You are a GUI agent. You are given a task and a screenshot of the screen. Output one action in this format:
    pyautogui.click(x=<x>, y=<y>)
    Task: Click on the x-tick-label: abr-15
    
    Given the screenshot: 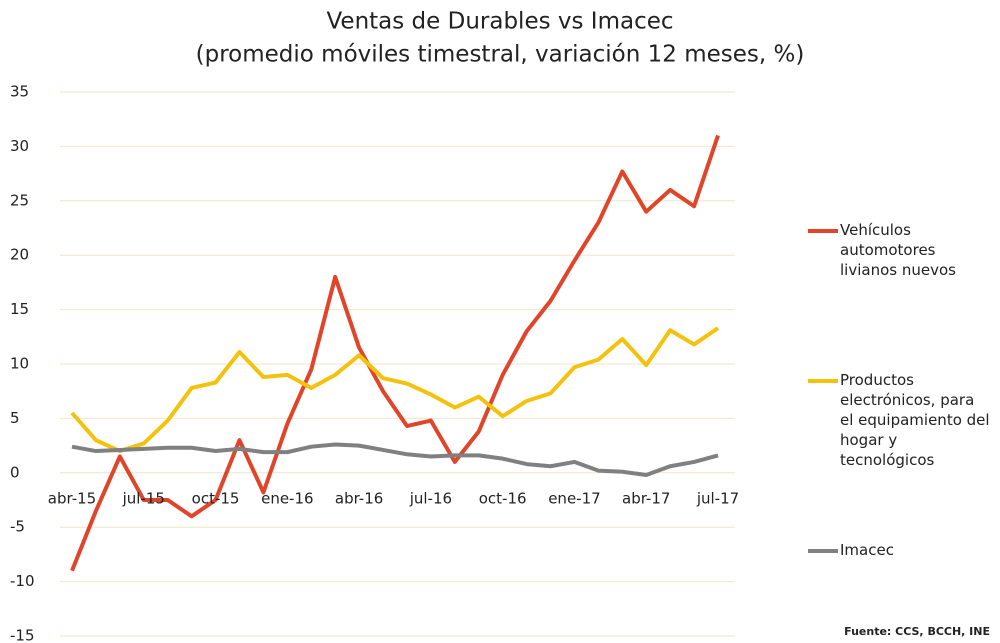 What is the action you would take?
    pyautogui.click(x=72, y=498)
    